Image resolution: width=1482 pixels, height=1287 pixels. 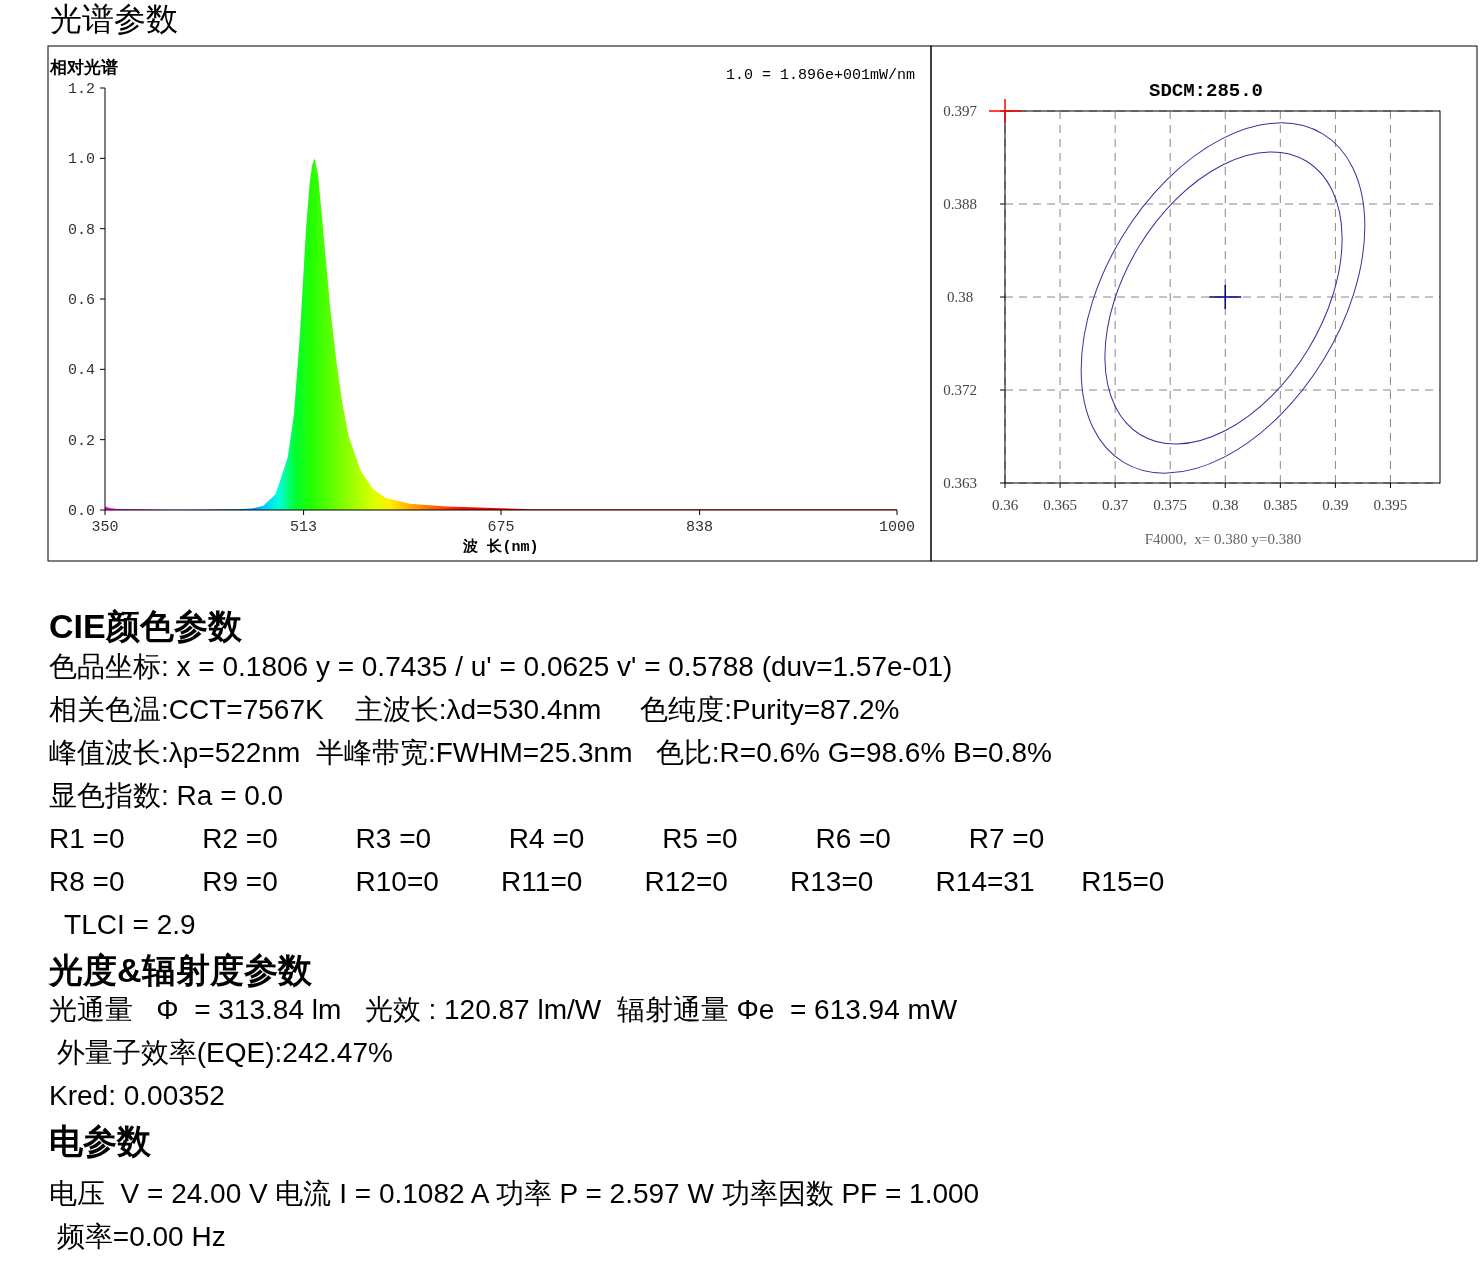 What do you see at coordinates (547, 838) in the screenshot?
I see `text: R1 =0 R2 =0 R3 =0 R4 =0 R5 =0 R6 =0 R7 =0` at bounding box center [547, 838].